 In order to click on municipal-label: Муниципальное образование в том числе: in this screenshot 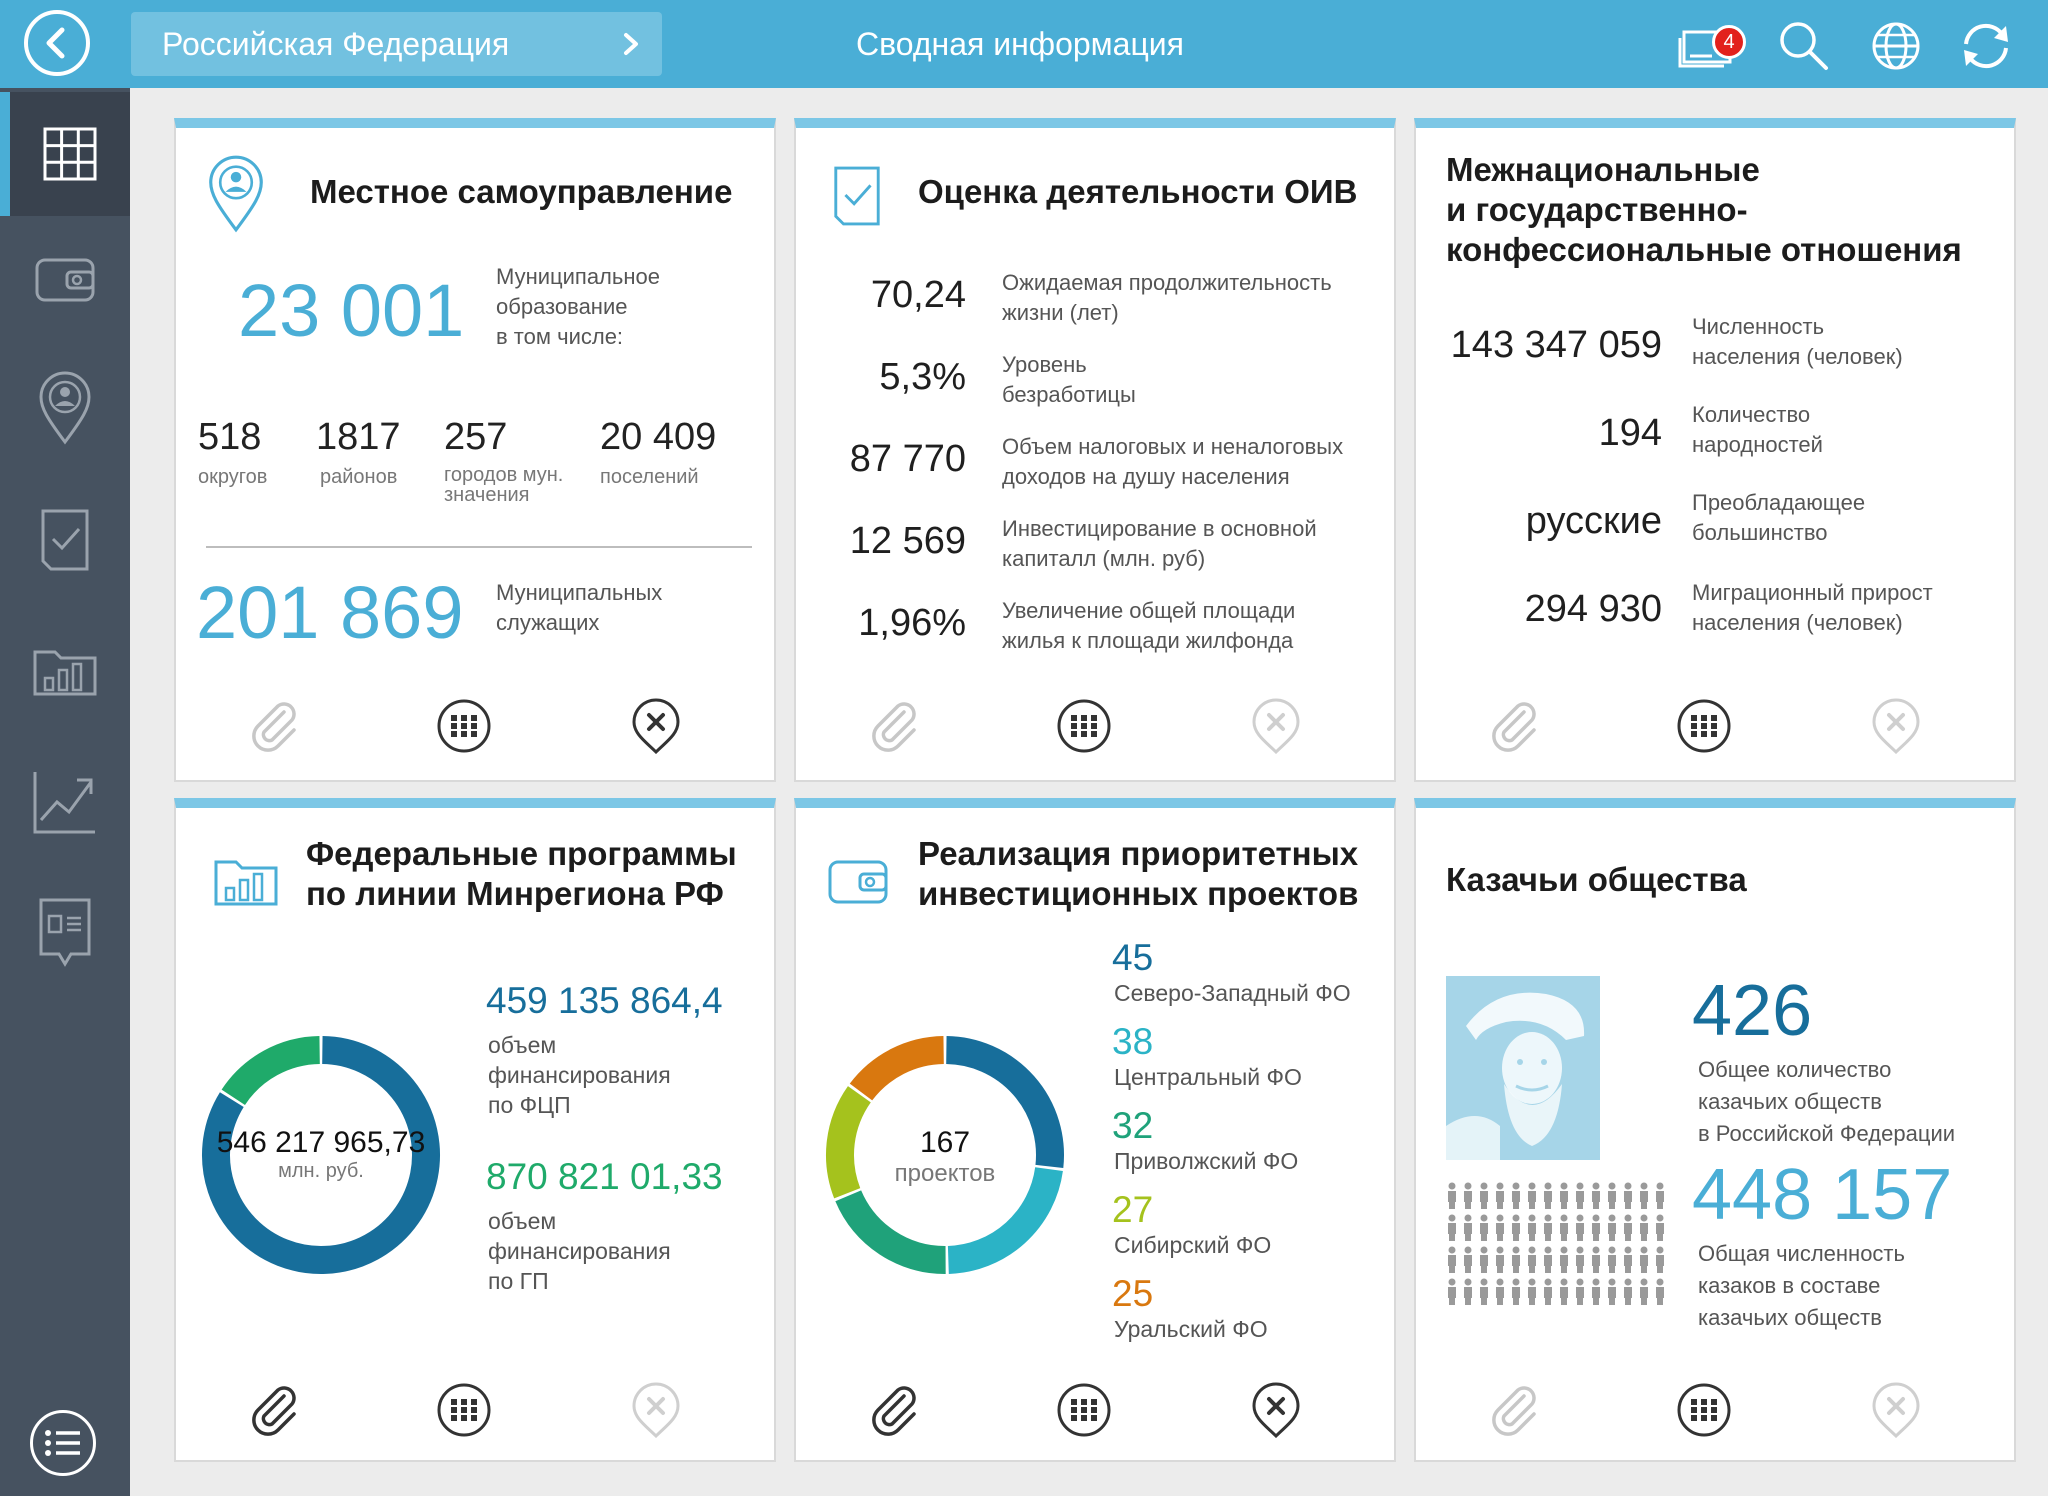, I will do `click(578, 307)`.